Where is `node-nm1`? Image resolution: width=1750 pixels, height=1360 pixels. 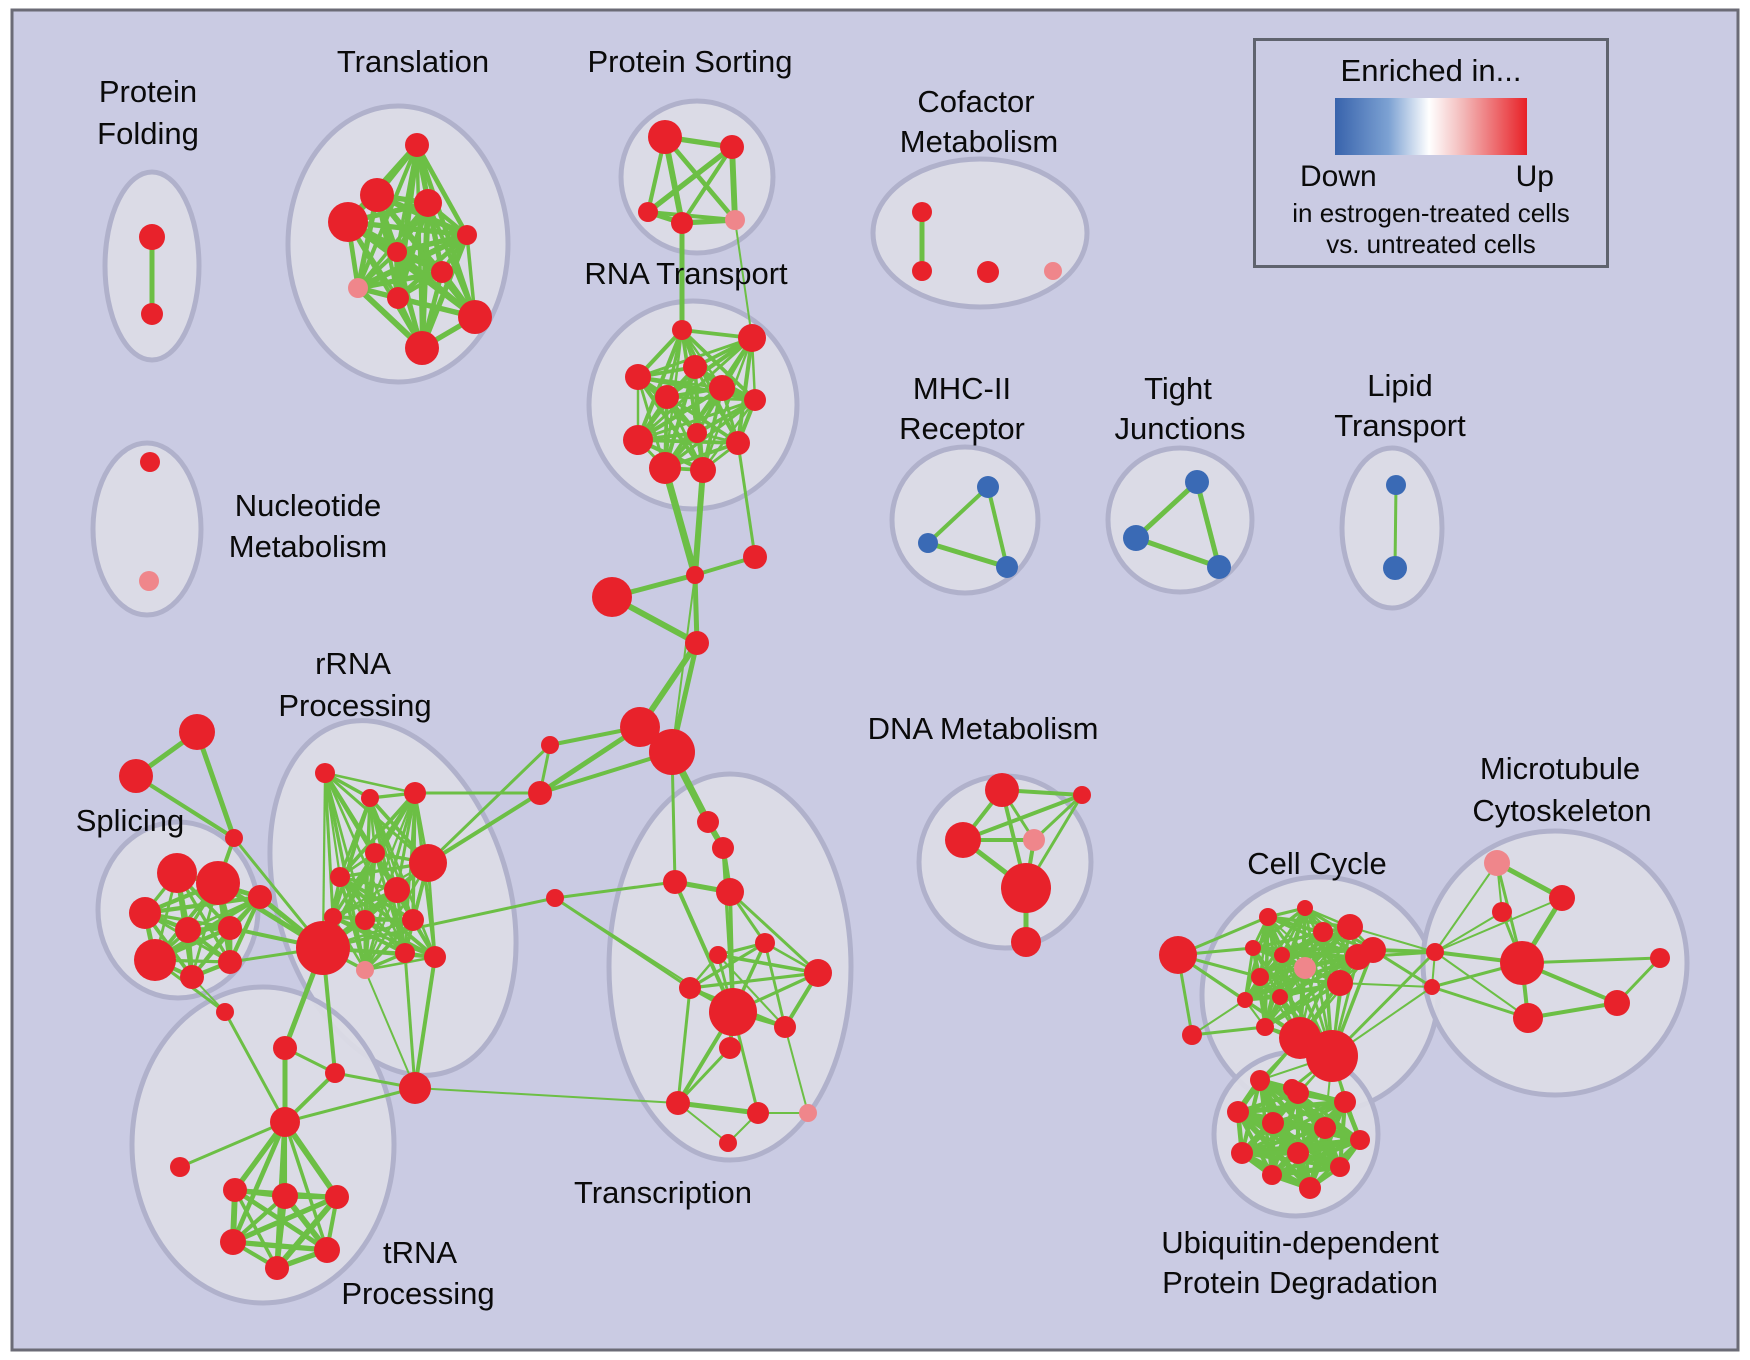
node-nm1 is located at coordinates (150, 462).